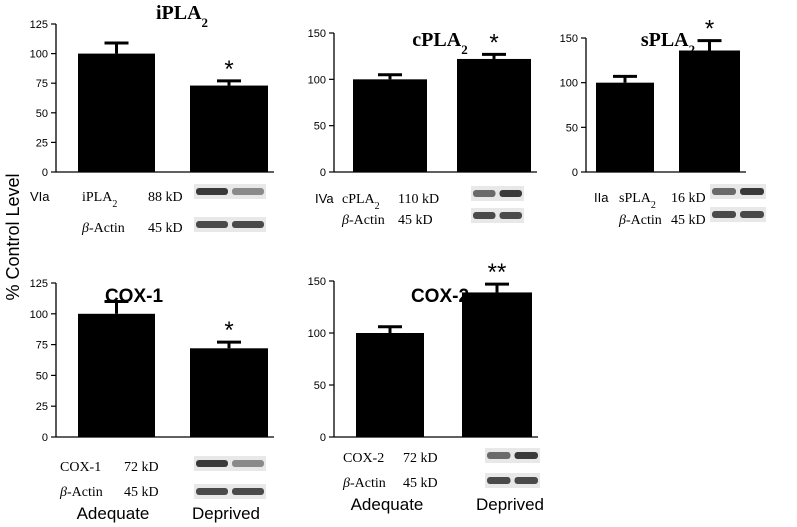 The image size is (797, 527). I want to click on x-category-adequate-2: Adequate, so click(387, 504).